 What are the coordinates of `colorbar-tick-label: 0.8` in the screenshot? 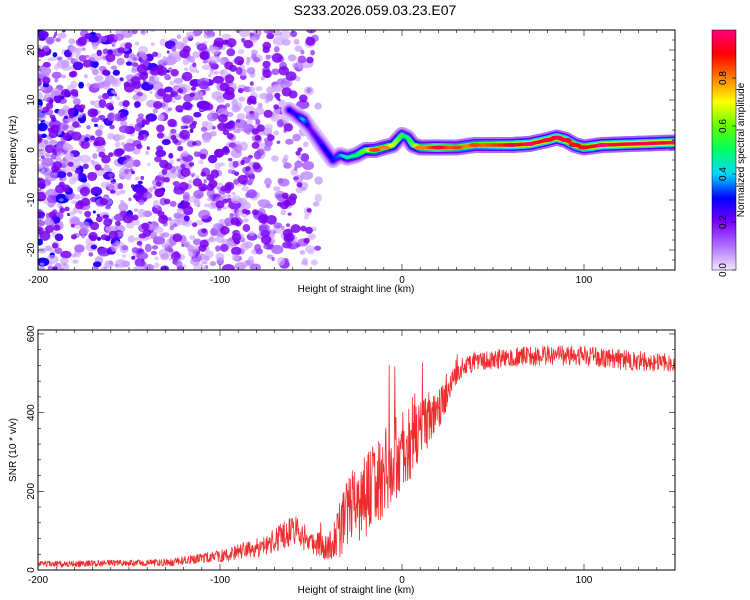 It's located at (723, 78).